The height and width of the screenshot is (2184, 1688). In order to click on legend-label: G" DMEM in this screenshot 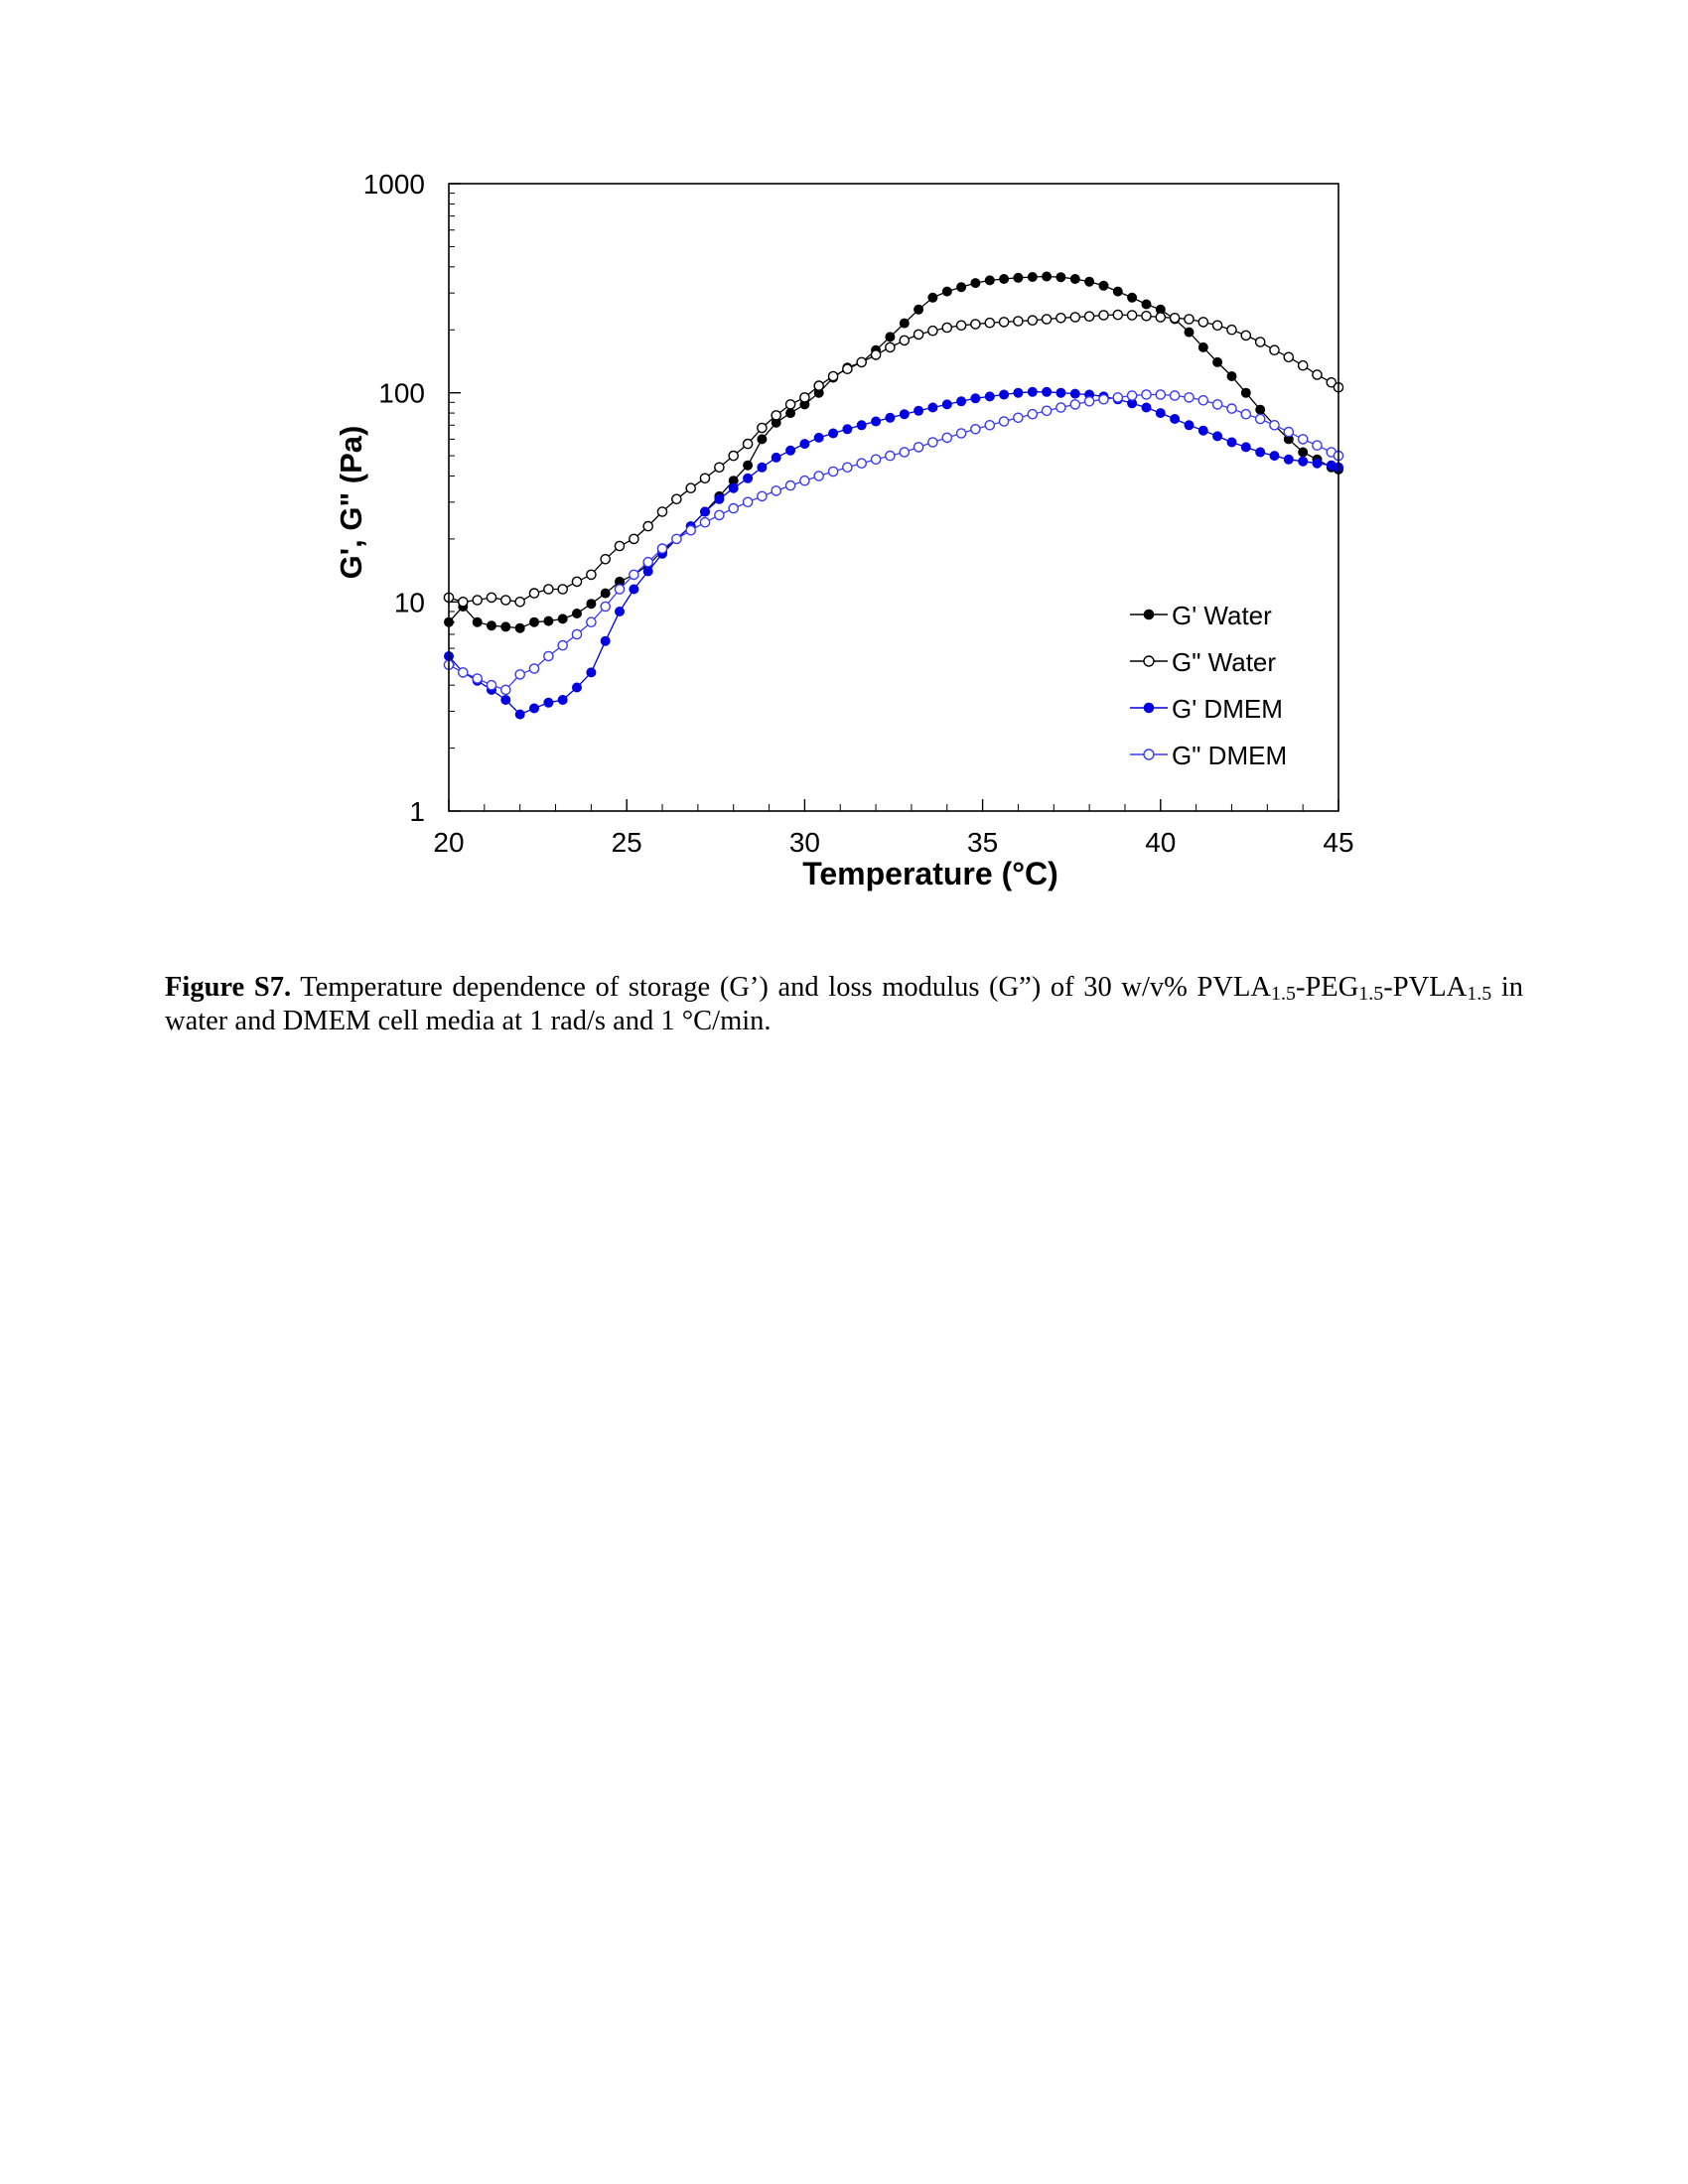, I will do `click(1229, 755)`.